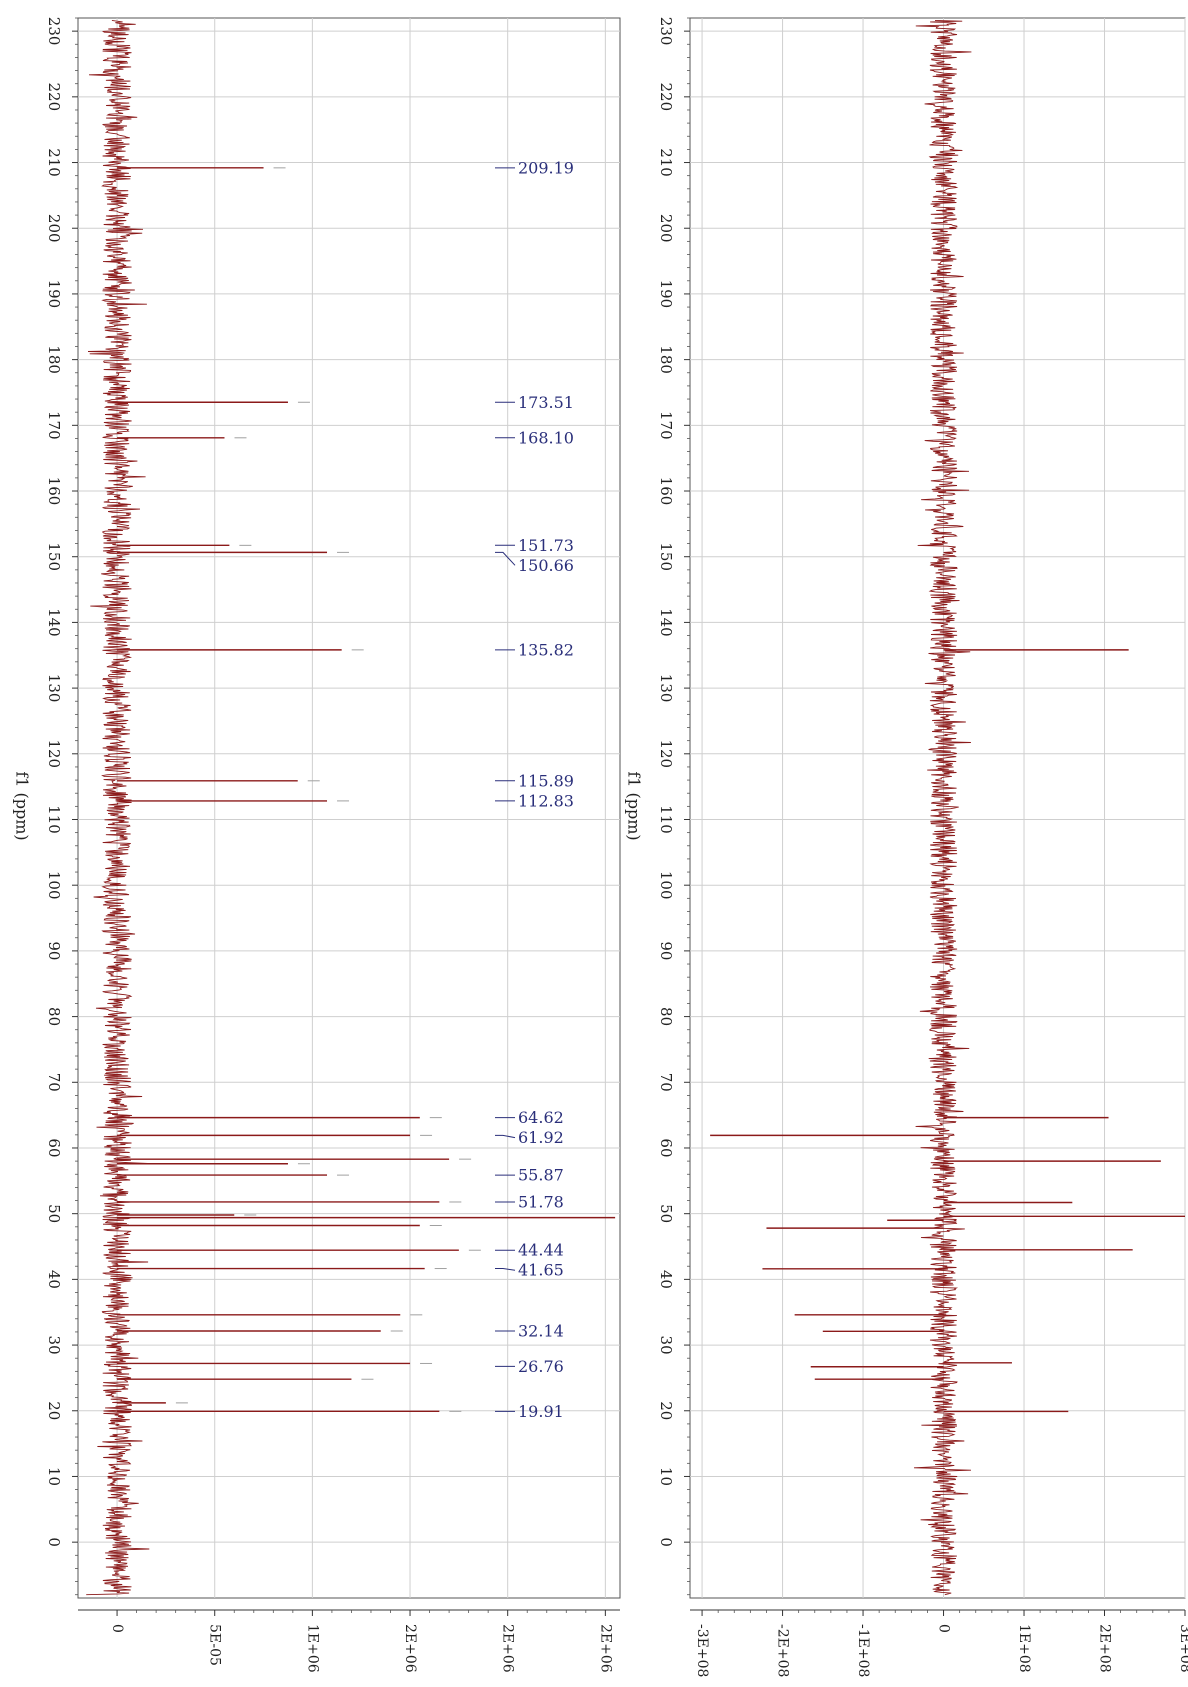  What do you see at coordinates (312, 1648) in the screenshot?
I see `intensity-tick-label: 1E+06` at bounding box center [312, 1648].